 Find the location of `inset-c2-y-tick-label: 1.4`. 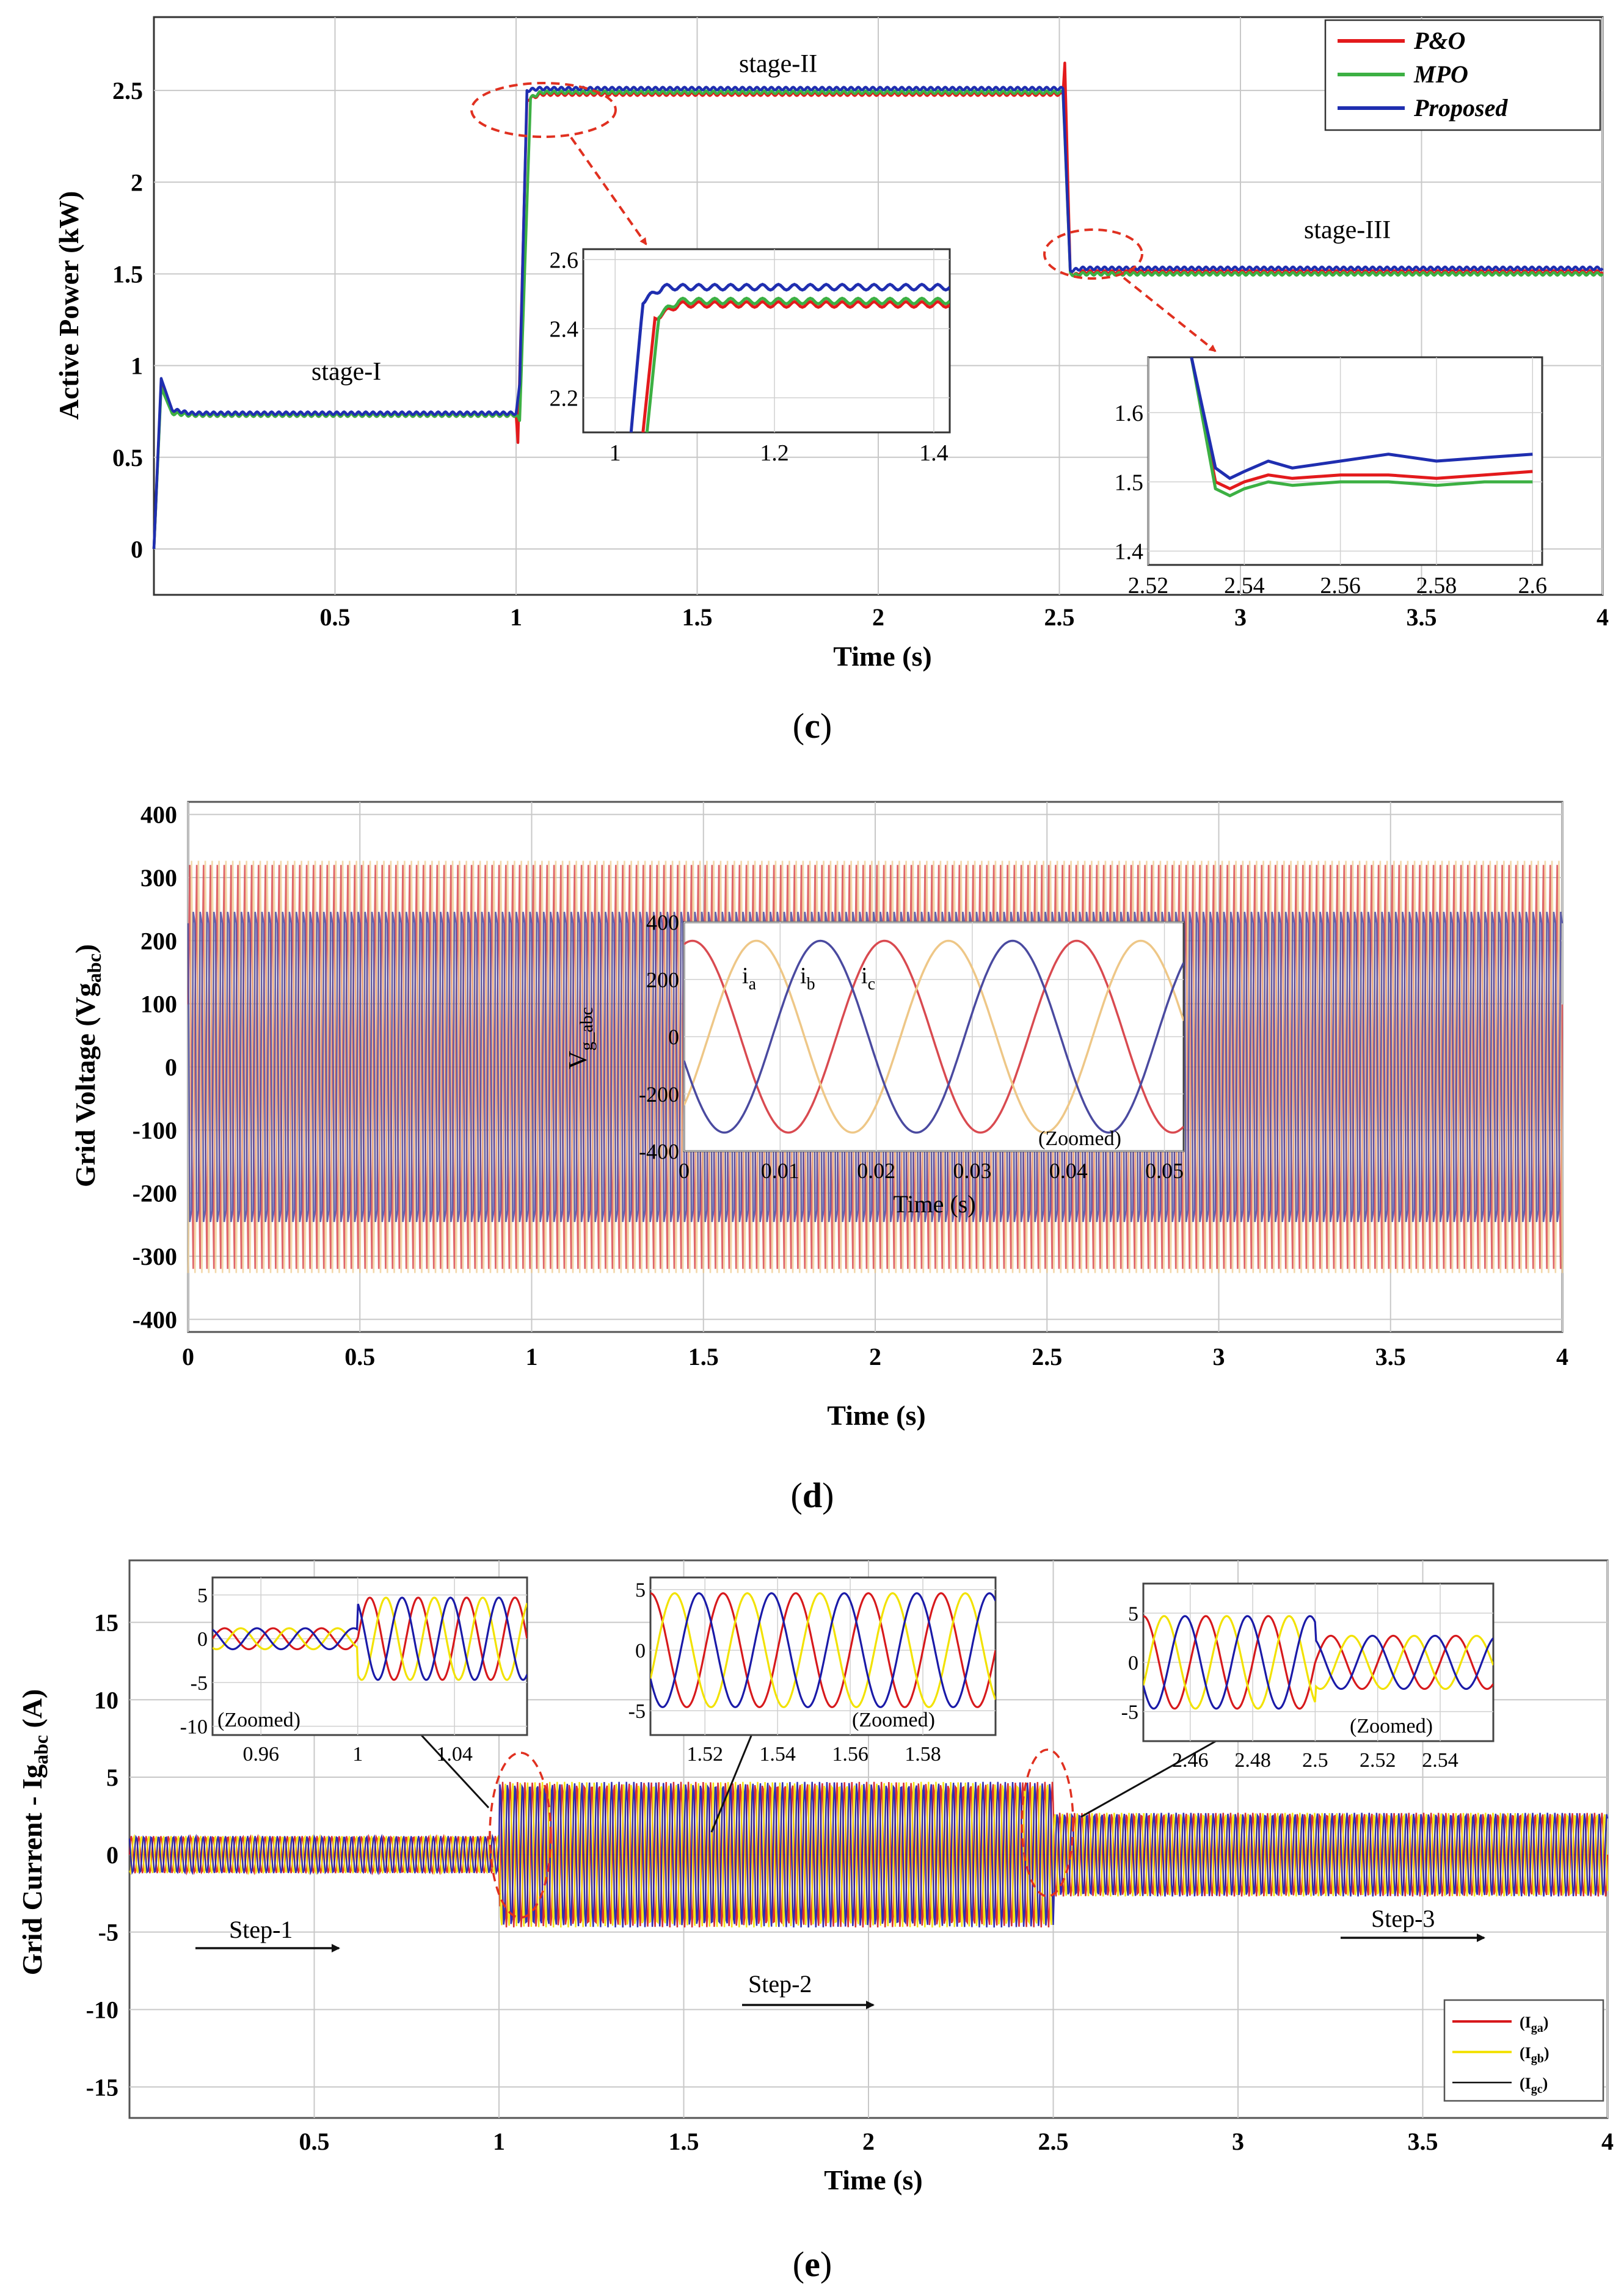

inset-c2-y-tick-label: 1.4 is located at coordinates (1130, 552).